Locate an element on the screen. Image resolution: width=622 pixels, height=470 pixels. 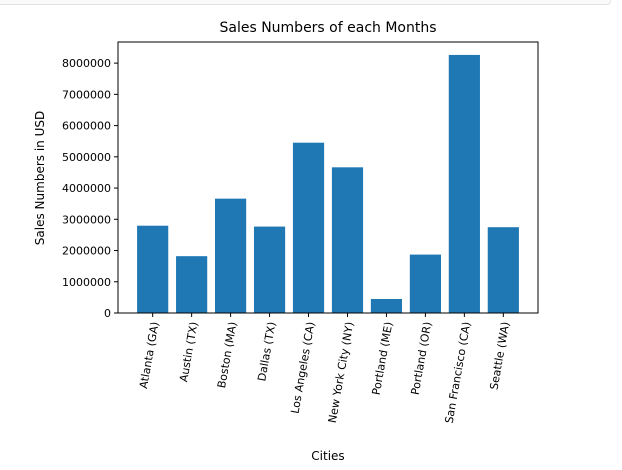
y-tick-label: 3000000 is located at coordinates (86, 219).